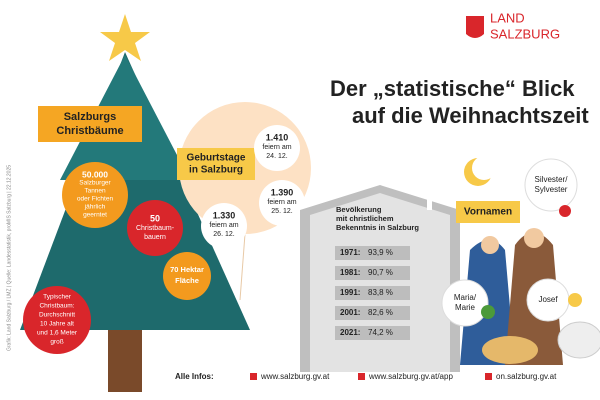  Describe the element at coordinates (350, 292) in the screenshot. I see `row-year: 1991:` at that location.